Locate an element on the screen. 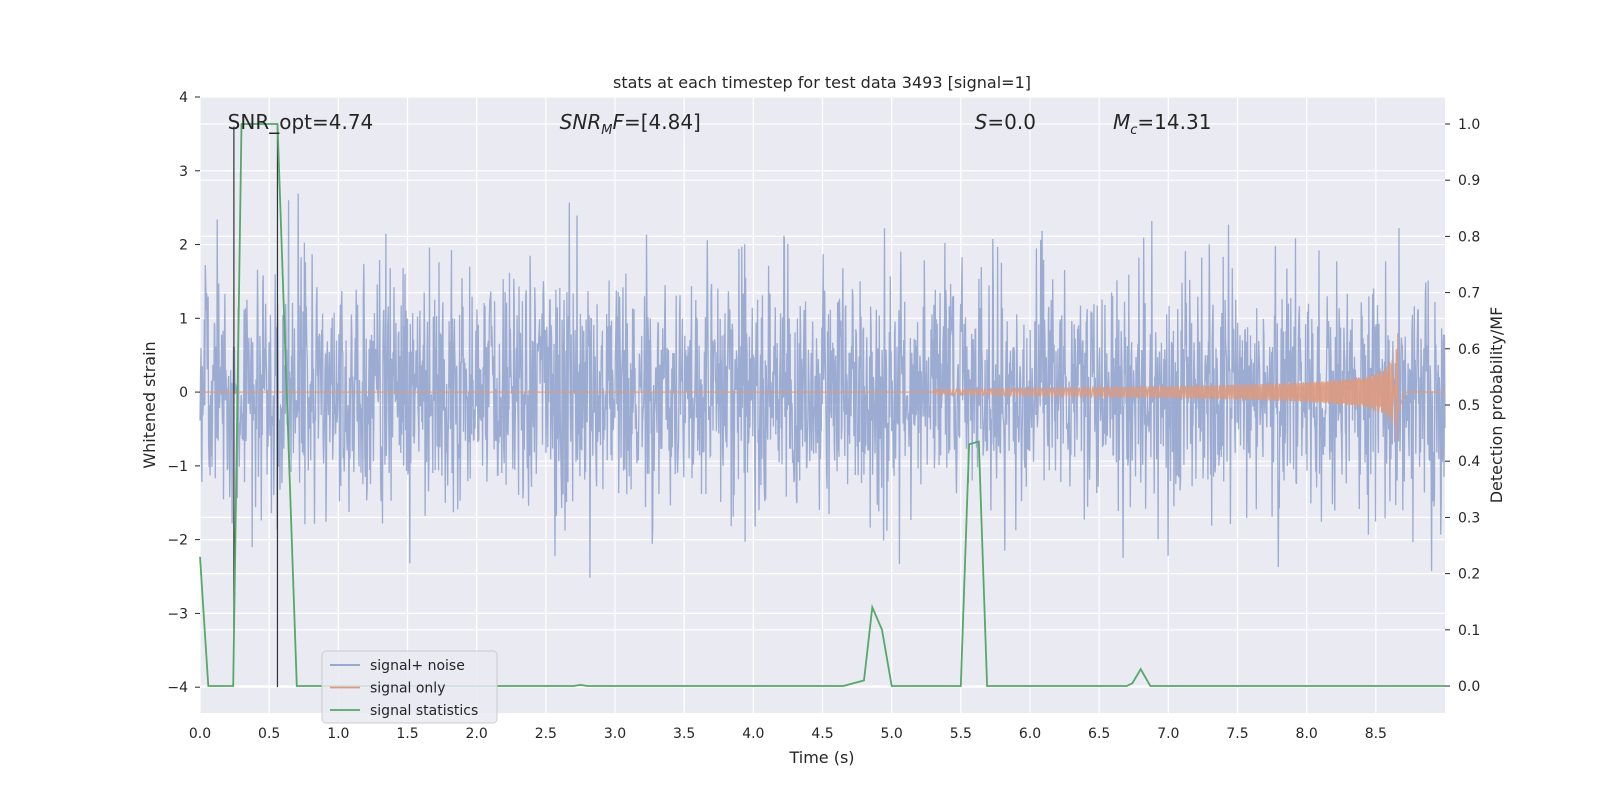 This screenshot has height=800, width=1600. y-left-tick-label: 2 is located at coordinates (183, 246).